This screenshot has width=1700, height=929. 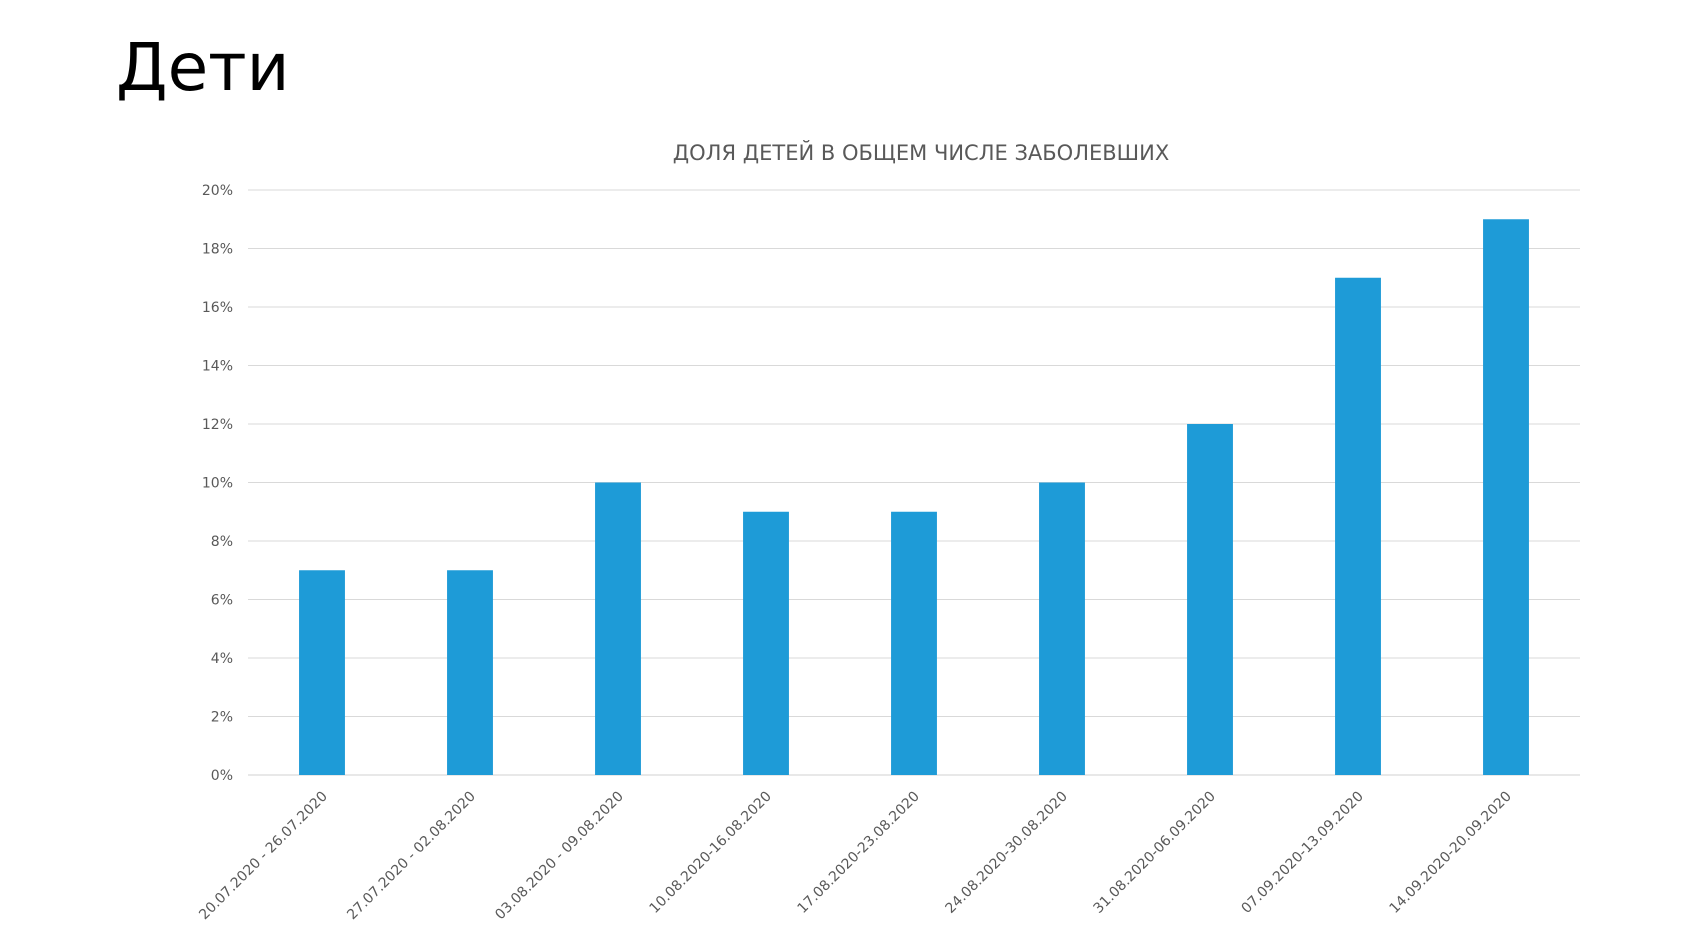 I want to click on x-tick-label: 24.08.2020-30.08.2020, so click(x=1007, y=853).